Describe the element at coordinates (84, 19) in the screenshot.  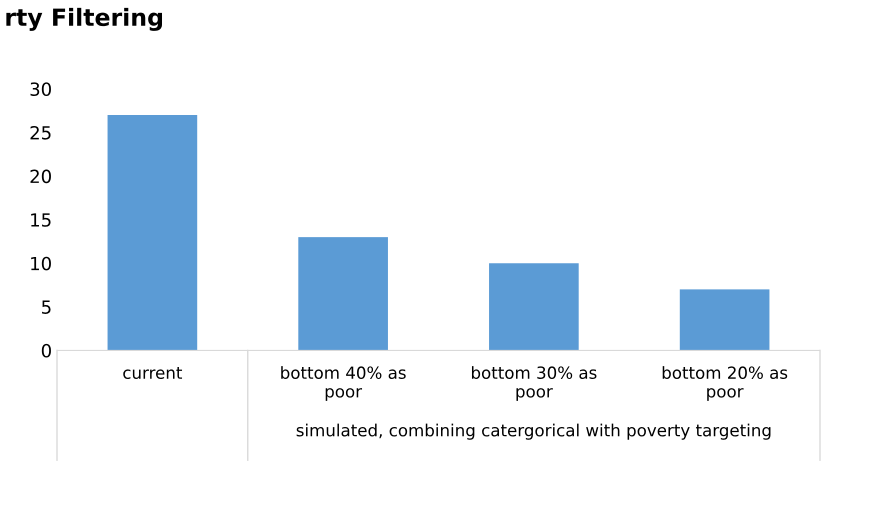
I see `chart-title: rty Filtering` at that location.